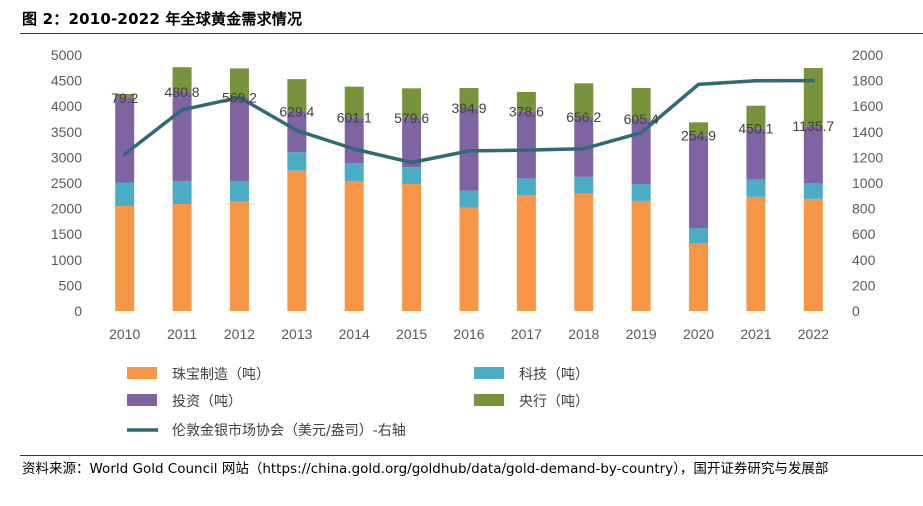 This screenshot has height=506, width=923. What do you see at coordinates (813, 334) in the screenshot?
I see `x-tick-label: 2022` at bounding box center [813, 334].